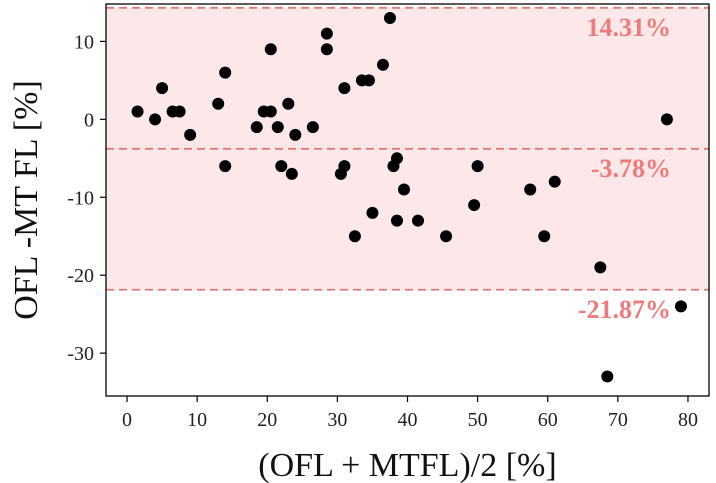 The width and height of the screenshot is (716, 483). Describe the element at coordinates (80, 354) in the screenshot. I see `y-tick-label: -30` at that location.